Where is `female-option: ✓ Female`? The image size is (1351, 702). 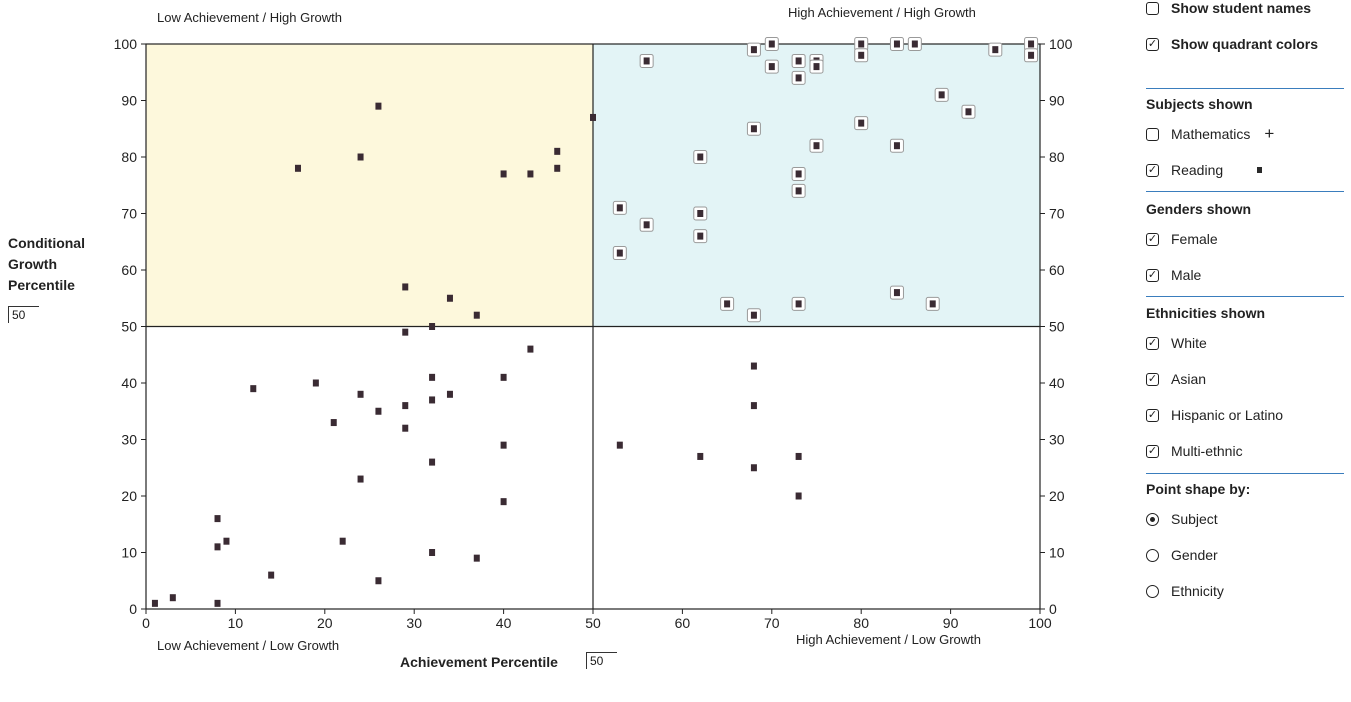 female-option: ✓ Female is located at coordinates (1182, 239).